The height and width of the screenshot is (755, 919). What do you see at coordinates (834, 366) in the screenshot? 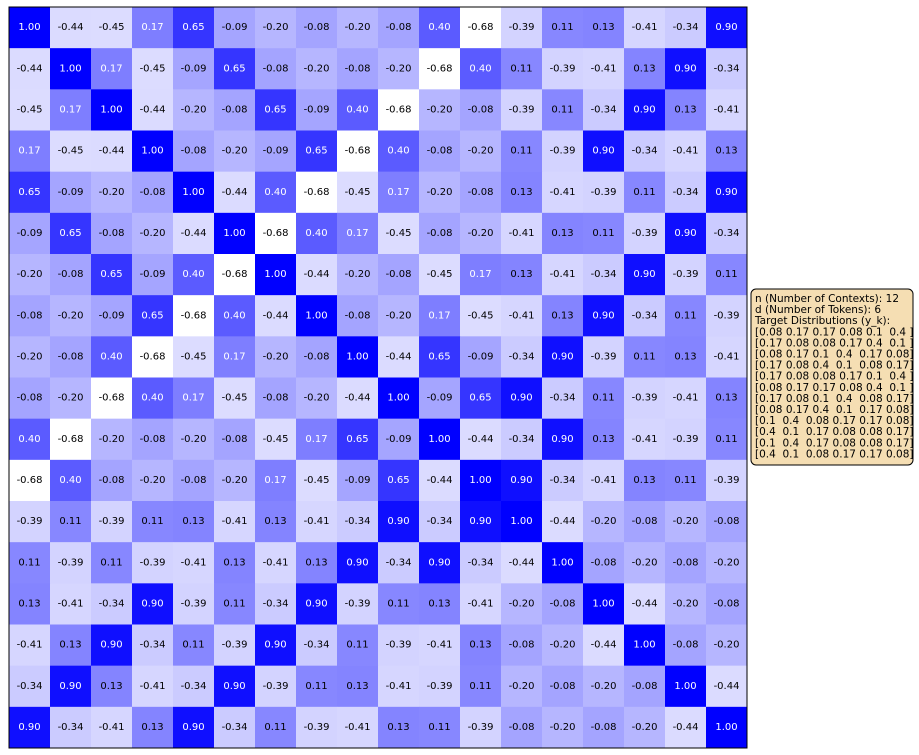
I see `annotation-line: [0.17 0.08 0.4 0.1 0.08 0.17]` at bounding box center [834, 366].